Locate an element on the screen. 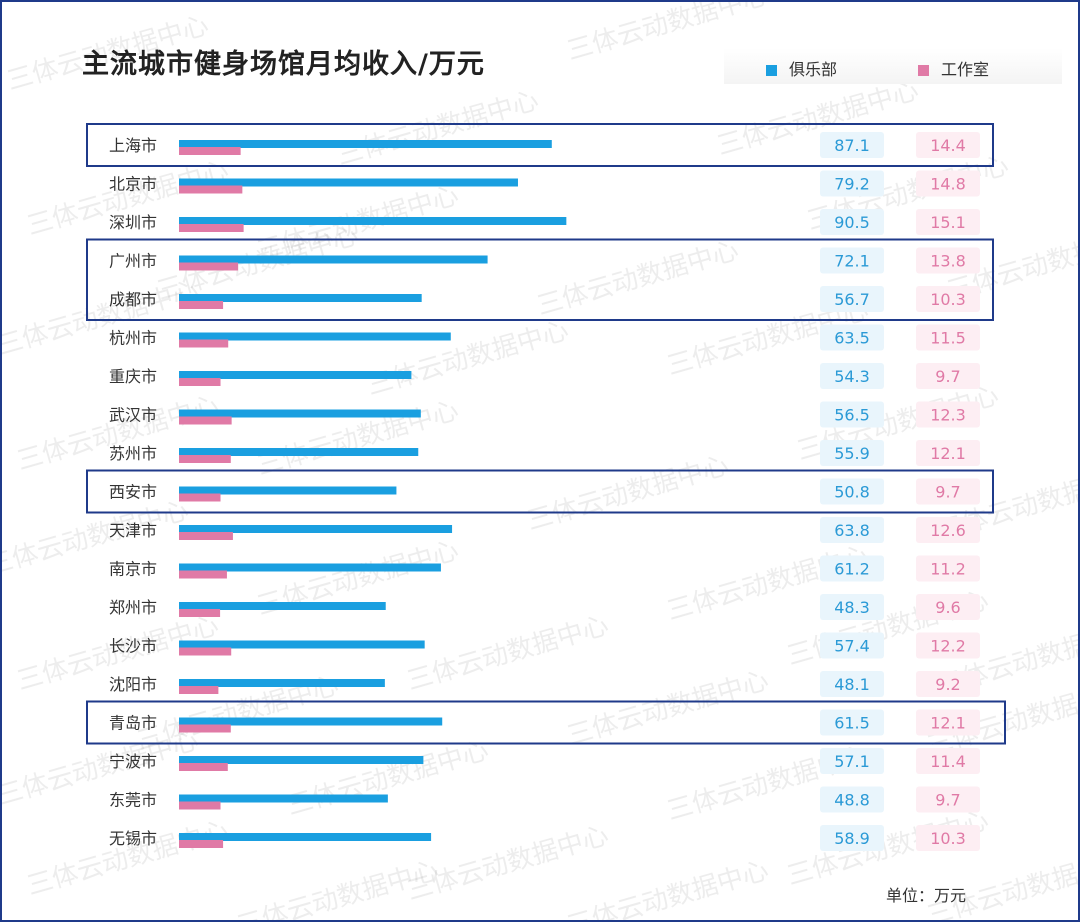 The image size is (1080, 922). data-label-club: 61.2 is located at coordinates (852, 569).